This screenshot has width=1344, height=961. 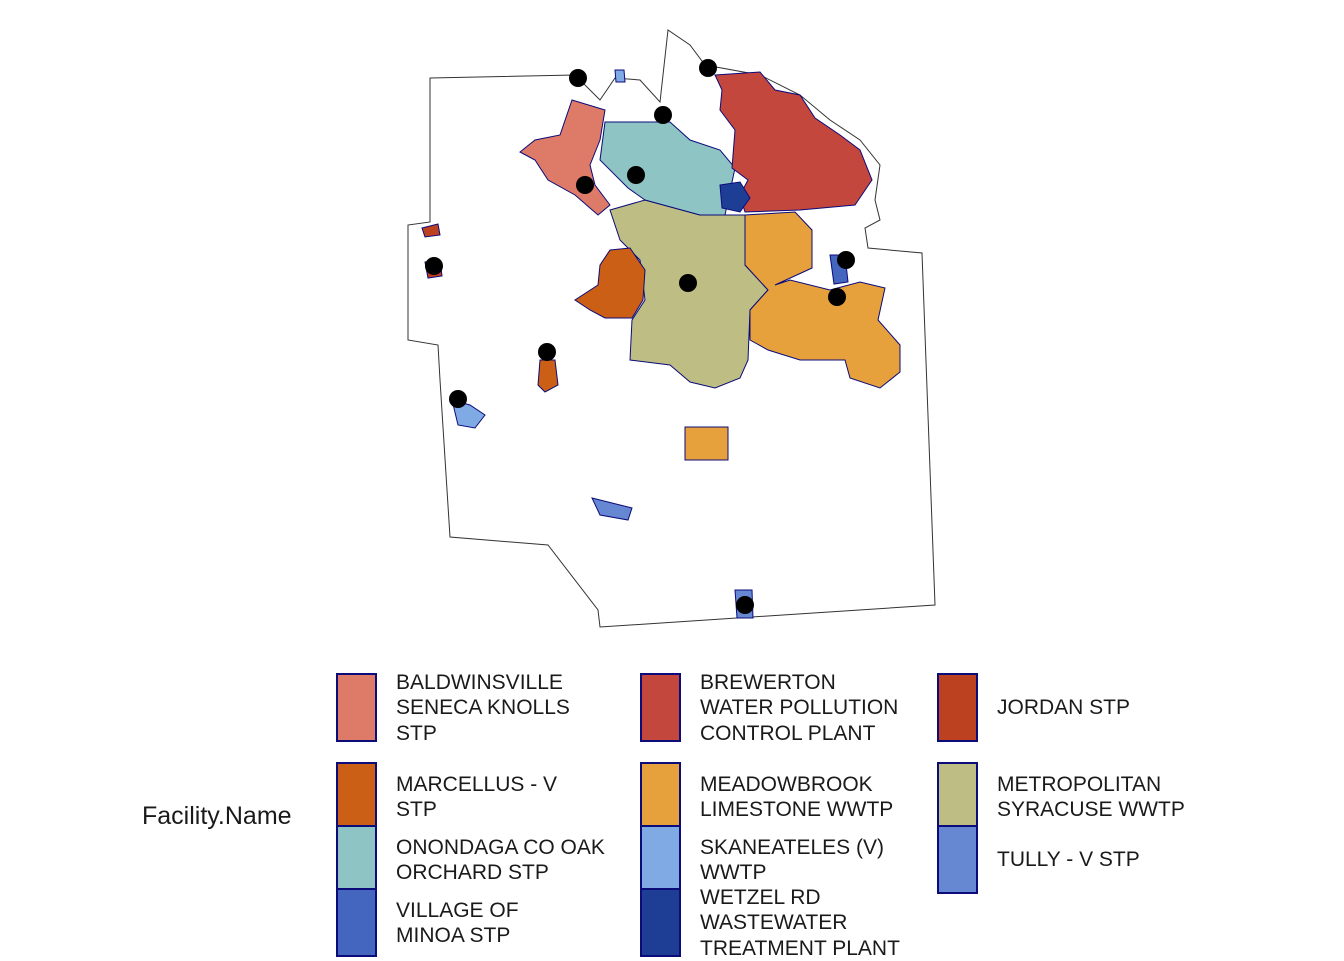 What do you see at coordinates (799, 708) in the screenshot?
I see `legend-label: BREWERTON WATER POLLUTION CONTROL PLANT` at bounding box center [799, 708].